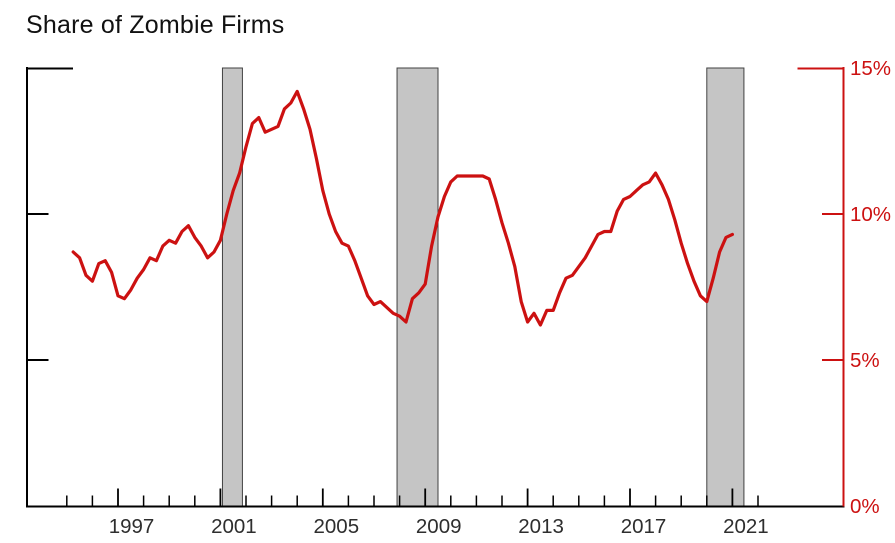 This screenshot has height=543, width=895. I want to click on y-tick-label: 5%, so click(865, 360).